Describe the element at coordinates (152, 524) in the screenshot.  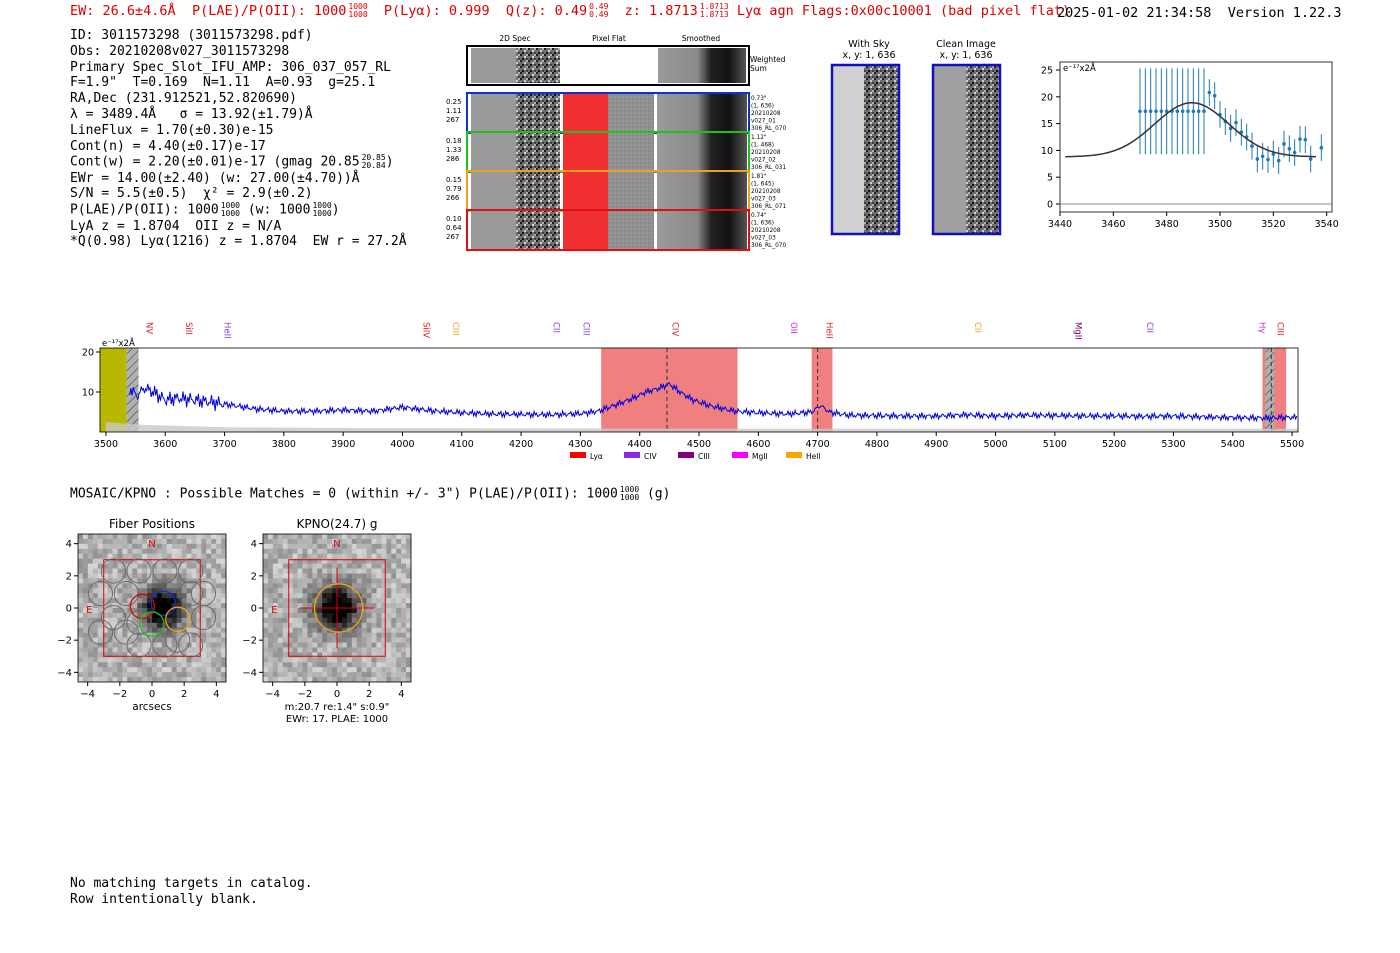
I see `cutout-title: Fiber Positions` at that location.